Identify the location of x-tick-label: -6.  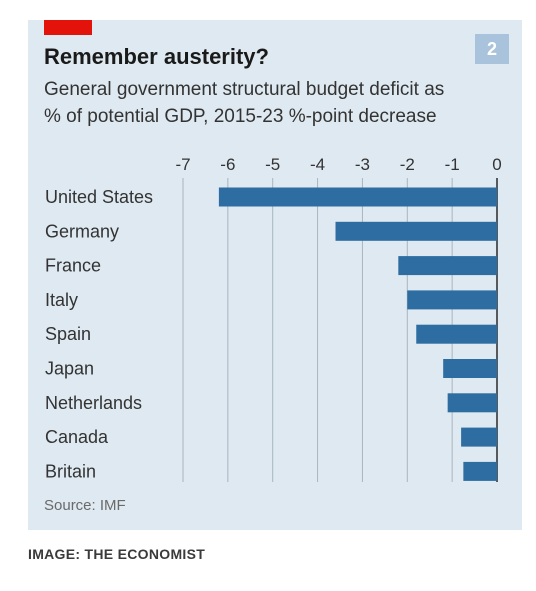
(227, 164).